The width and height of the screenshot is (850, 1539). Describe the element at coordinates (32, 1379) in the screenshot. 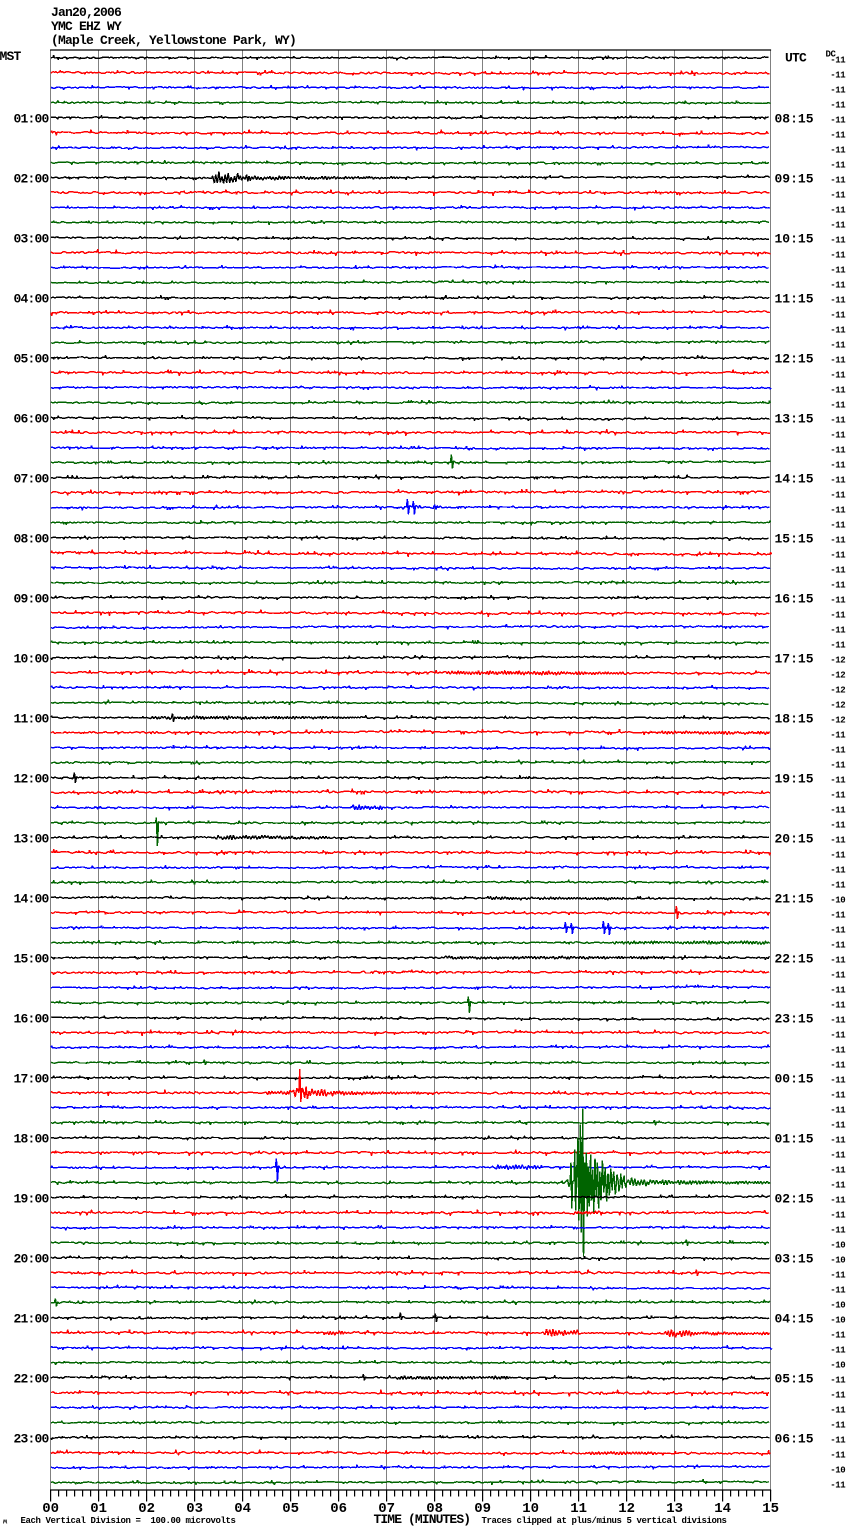

I see `svg-text: 22:00` at that location.